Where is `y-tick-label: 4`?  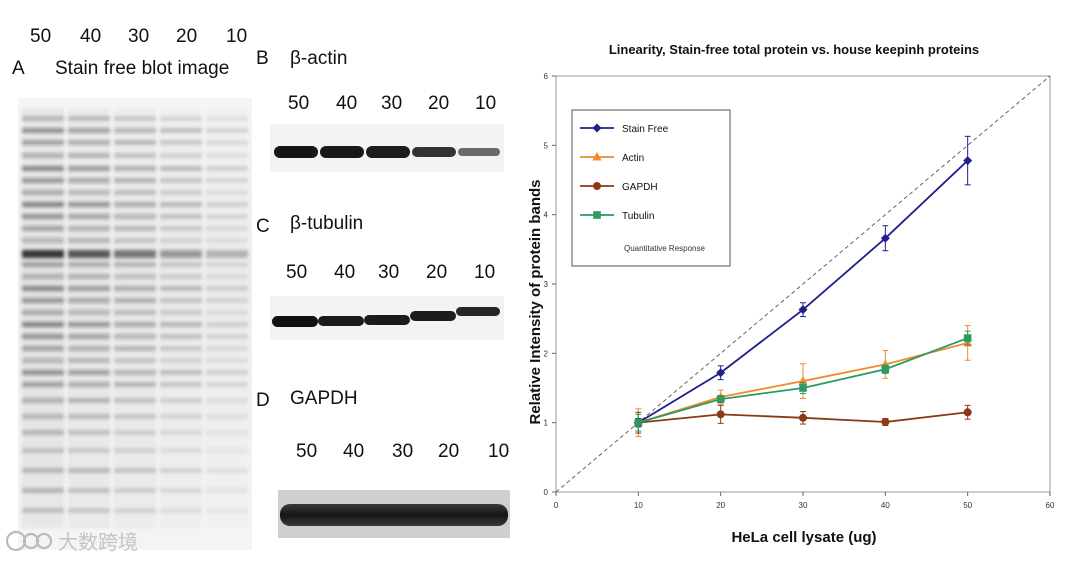
y-tick-label: 4 is located at coordinates (546, 215).